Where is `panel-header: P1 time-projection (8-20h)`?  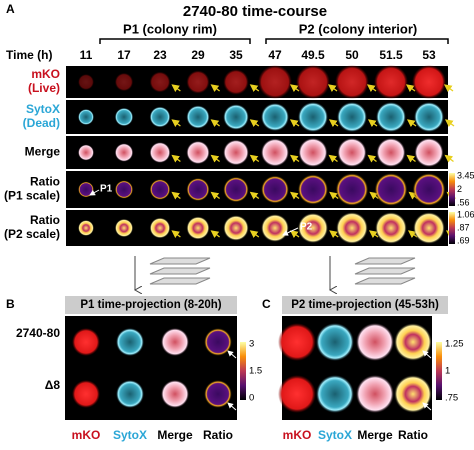
panel-header: P1 time-projection (8-20h) is located at coordinates (150, 305).